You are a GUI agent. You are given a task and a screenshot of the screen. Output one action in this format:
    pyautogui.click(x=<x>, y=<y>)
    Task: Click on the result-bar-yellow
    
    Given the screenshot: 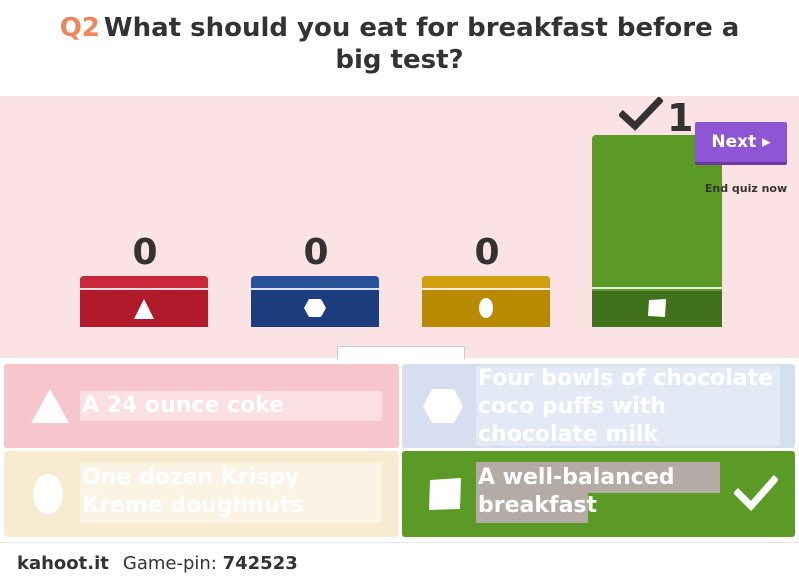 What is the action you would take?
    pyautogui.click(x=486, y=301)
    